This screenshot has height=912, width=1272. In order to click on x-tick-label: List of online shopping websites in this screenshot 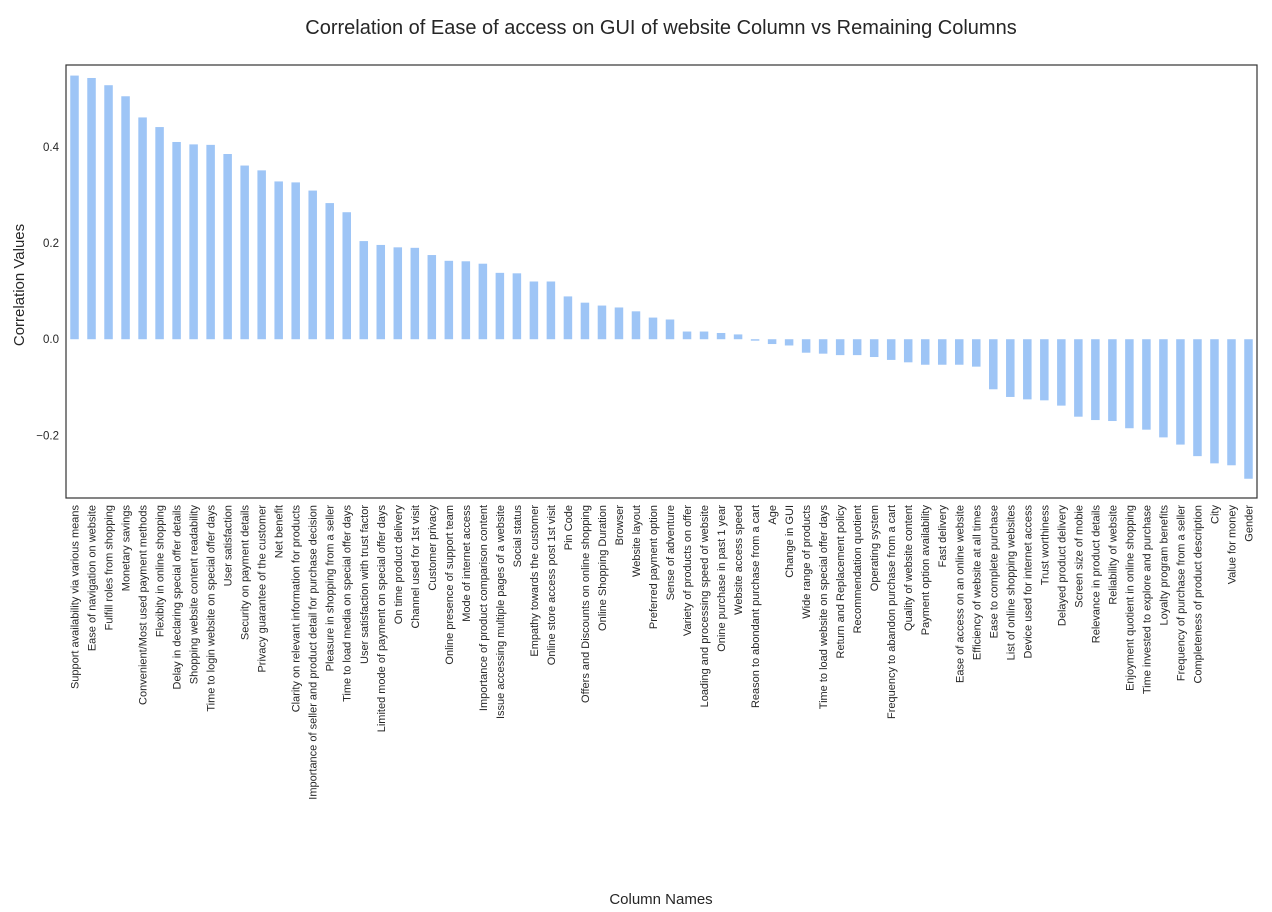, I will do `click(1011, 583)`.